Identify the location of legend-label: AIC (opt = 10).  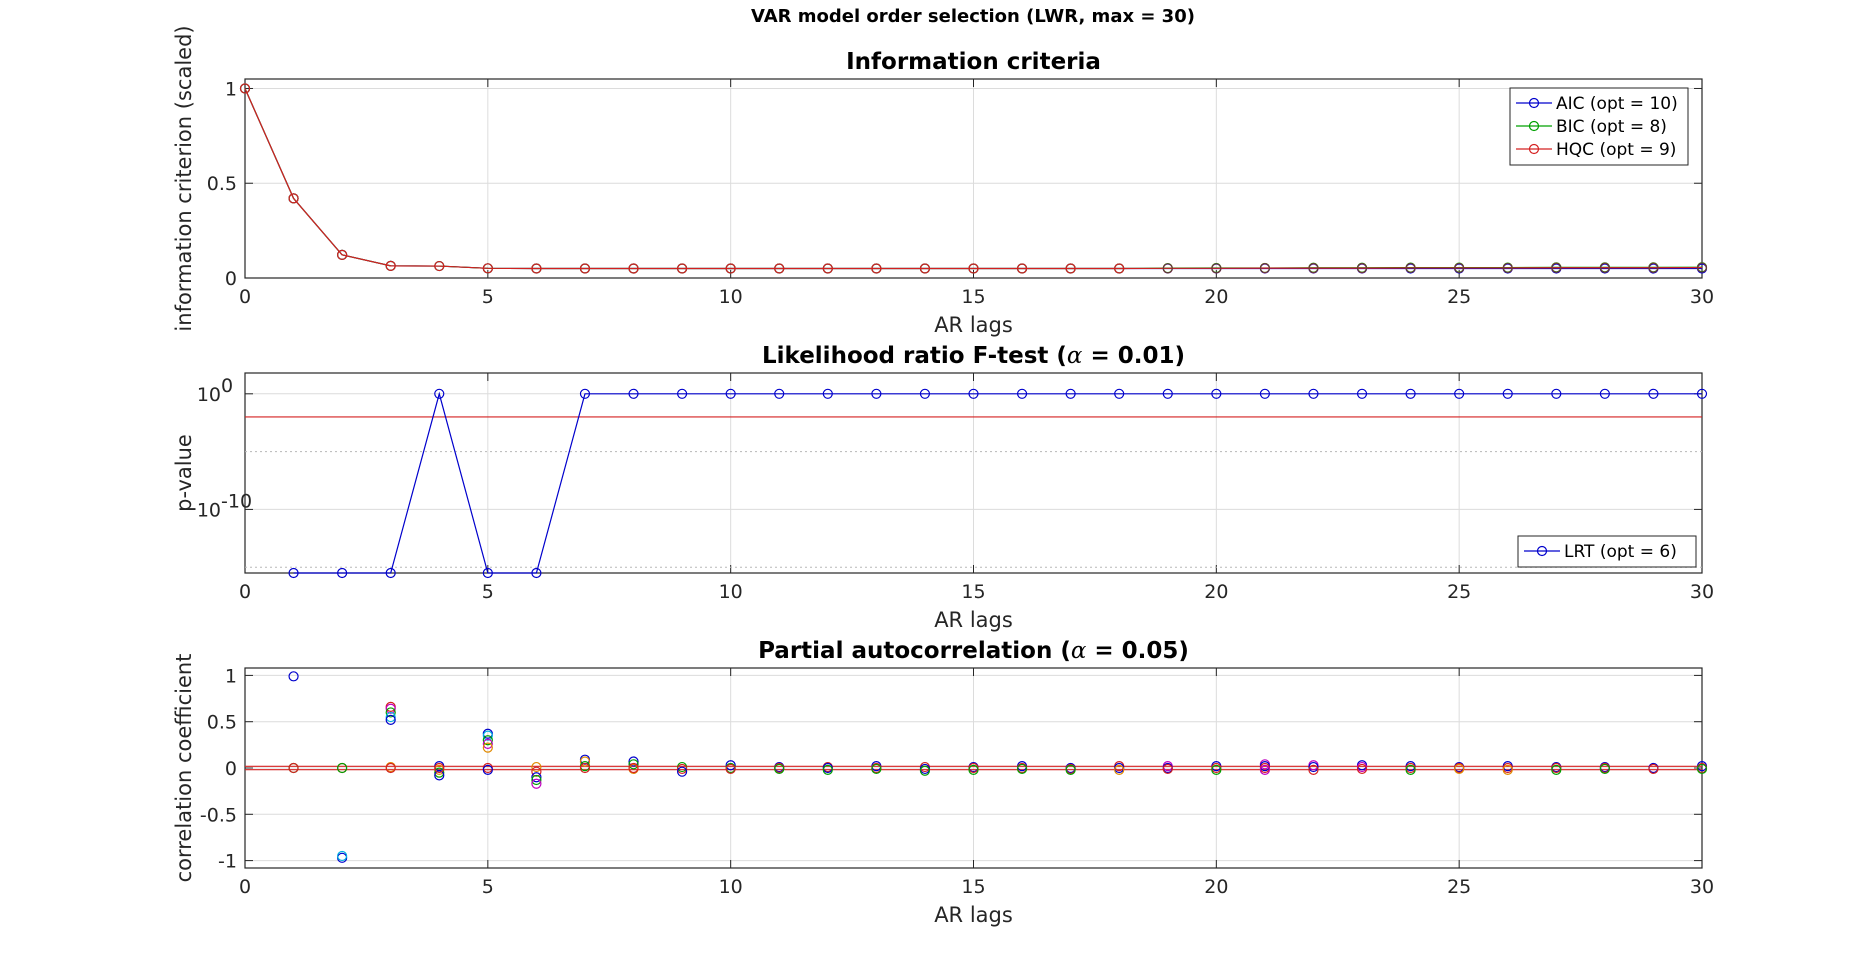
(1617, 104).